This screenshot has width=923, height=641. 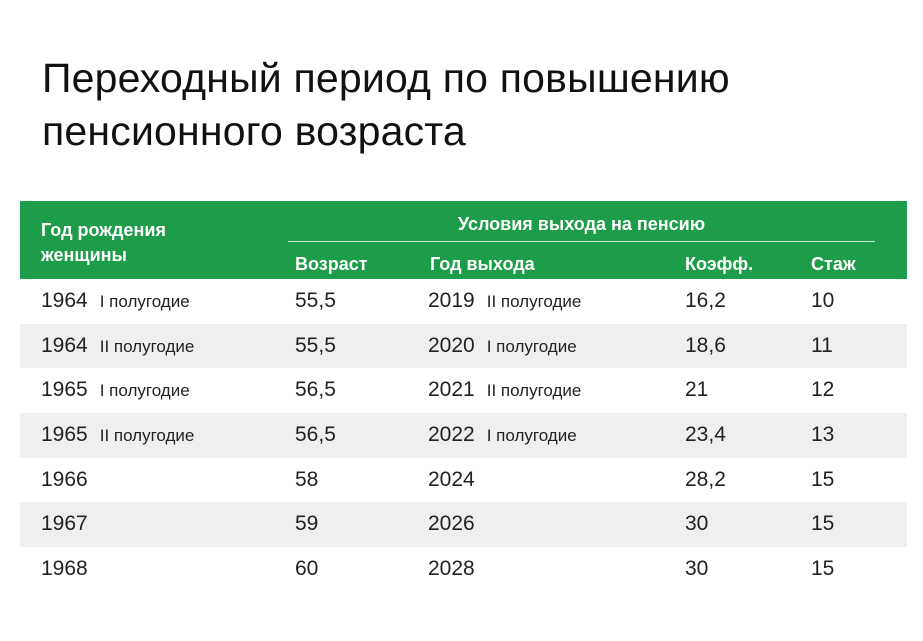 What do you see at coordinates (103, 243) in the screenshot?
I see `header-birth-year: Год рождения женщины` at bounding box center [103, 243].